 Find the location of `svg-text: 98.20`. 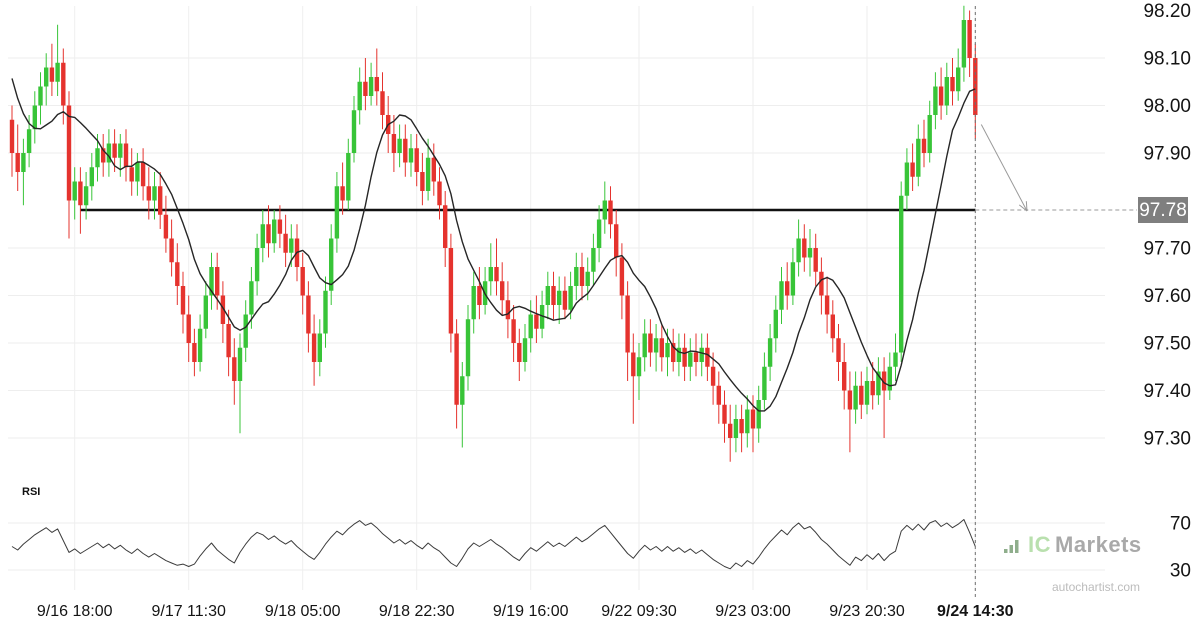

svg-text: 98.20 is located at coordinates (1167, 11).